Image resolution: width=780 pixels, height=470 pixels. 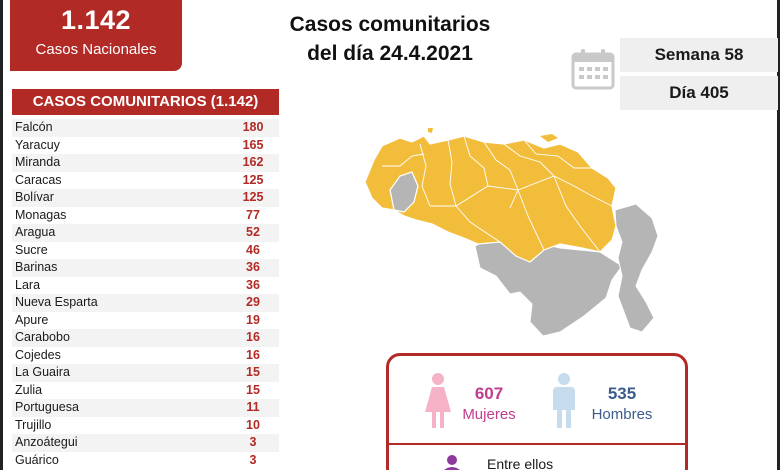 What do you see at coordinates (145, 408) in the screenshot?
I see `table-row: Portuguesa 11` at bounding box center [145, 408].